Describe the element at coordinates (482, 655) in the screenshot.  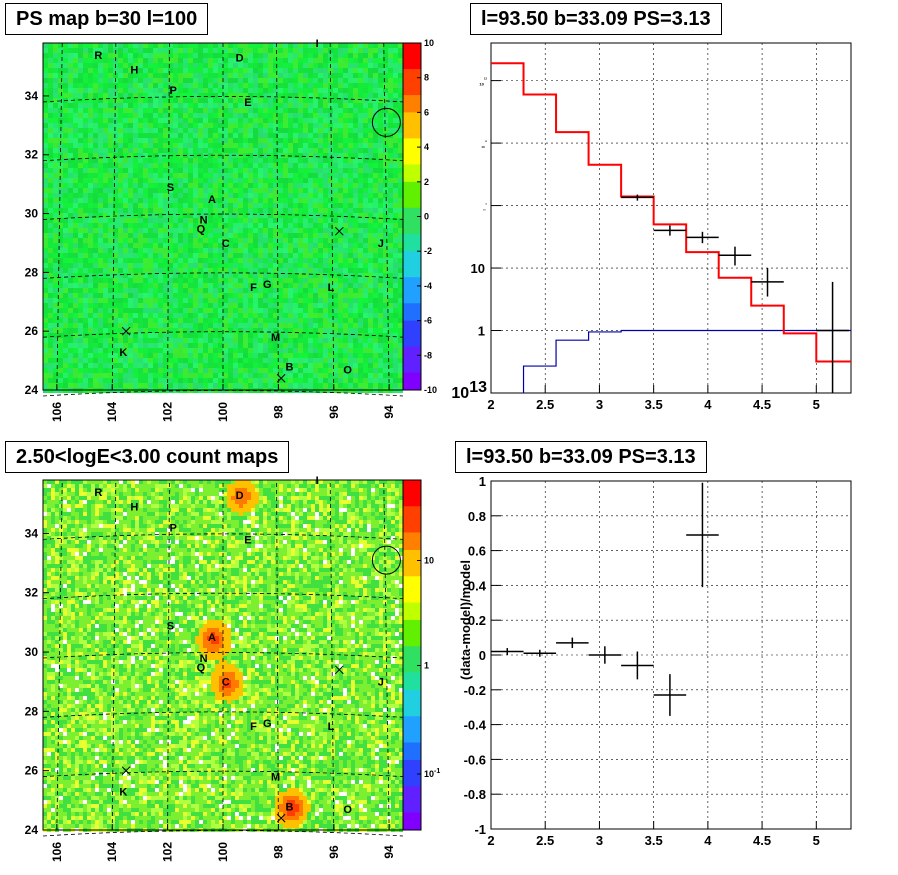
I see `residual-ytick-label: 0` at that location.